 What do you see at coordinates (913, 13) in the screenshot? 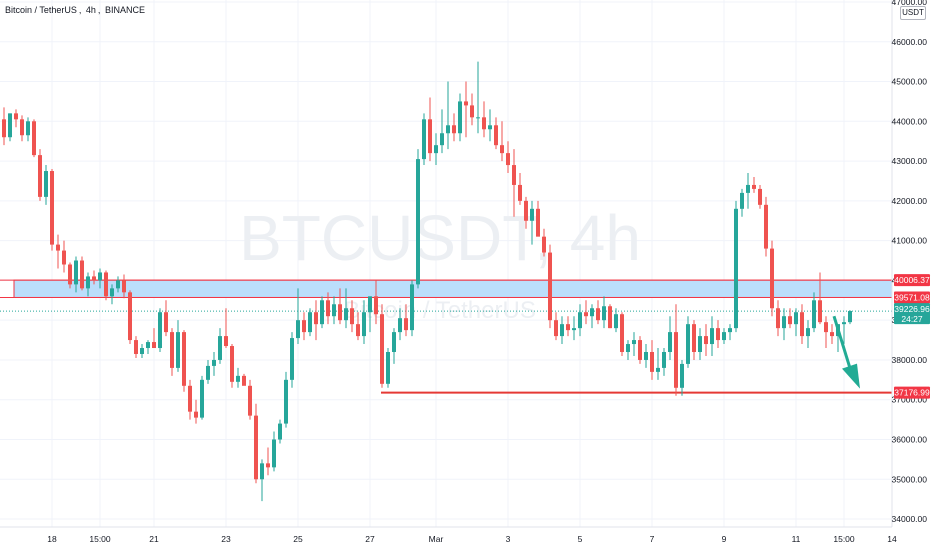
I see `currency-badge: USDT` at bounding box center [913, 13].